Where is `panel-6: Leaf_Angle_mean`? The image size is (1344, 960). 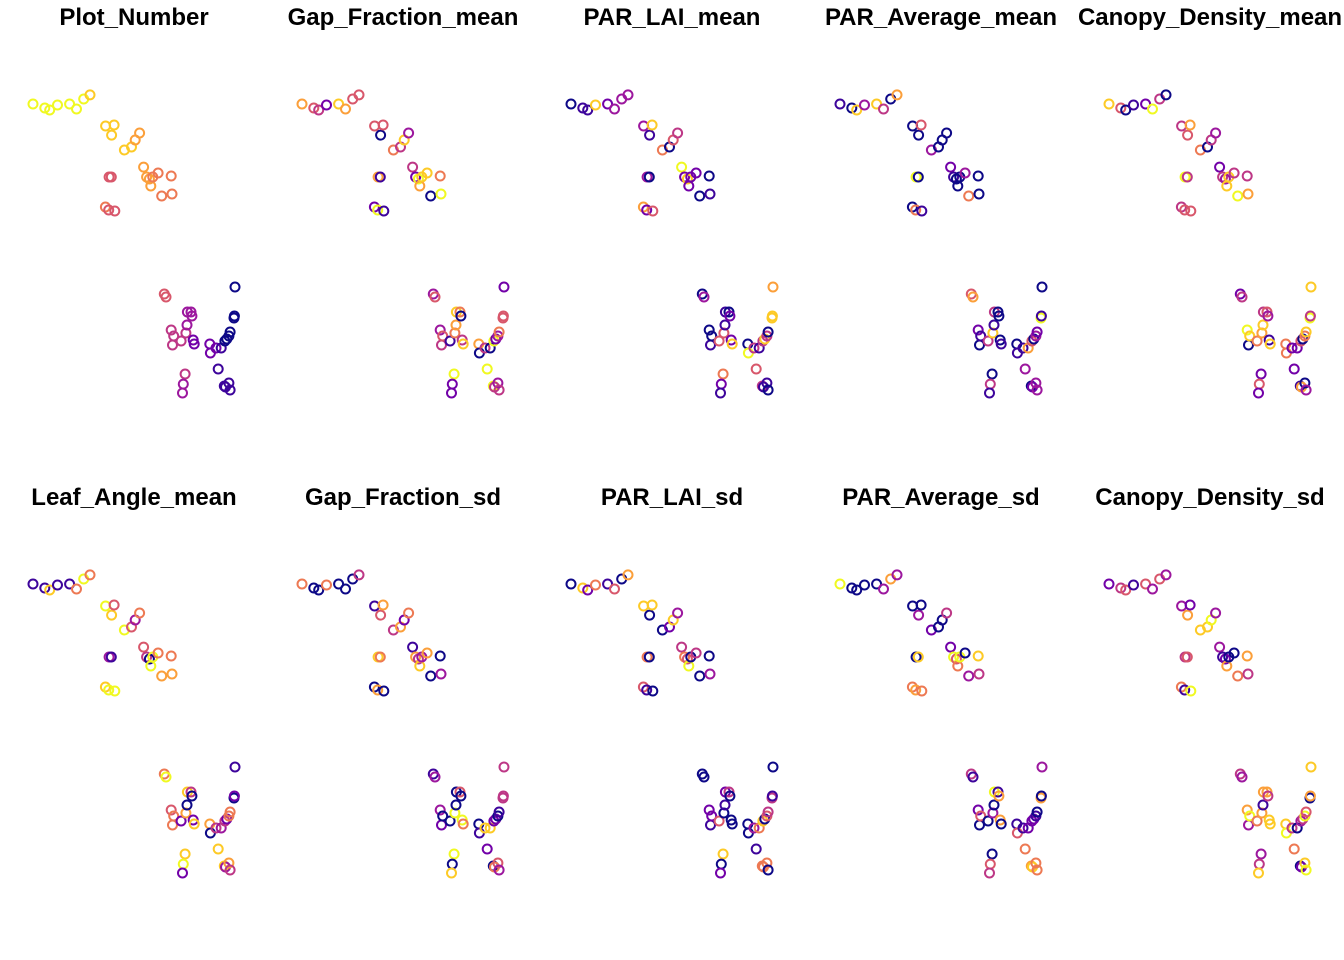
panel-6: Leaf_Angle_mean is located at coordinates (134, 681).